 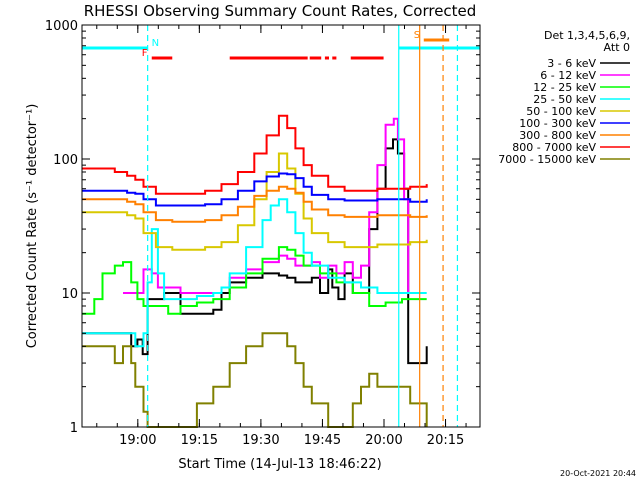 I want to click on x-tick-label-5: 20:15, so click(x=445, y=440).